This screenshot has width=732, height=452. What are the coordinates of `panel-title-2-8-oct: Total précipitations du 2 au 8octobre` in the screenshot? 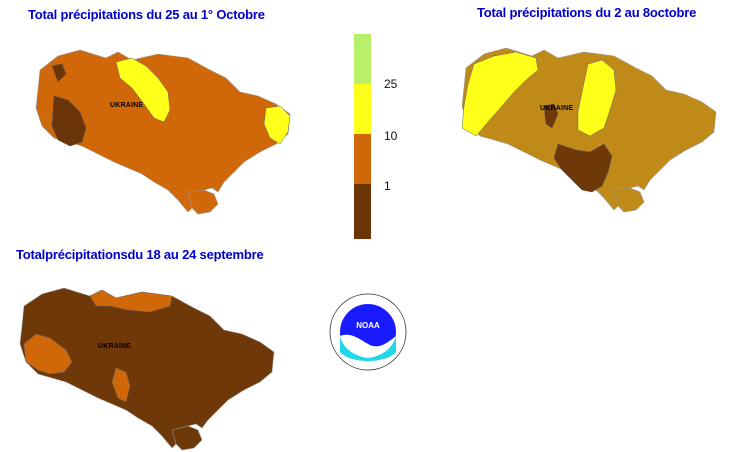 It's located at (587, 12).